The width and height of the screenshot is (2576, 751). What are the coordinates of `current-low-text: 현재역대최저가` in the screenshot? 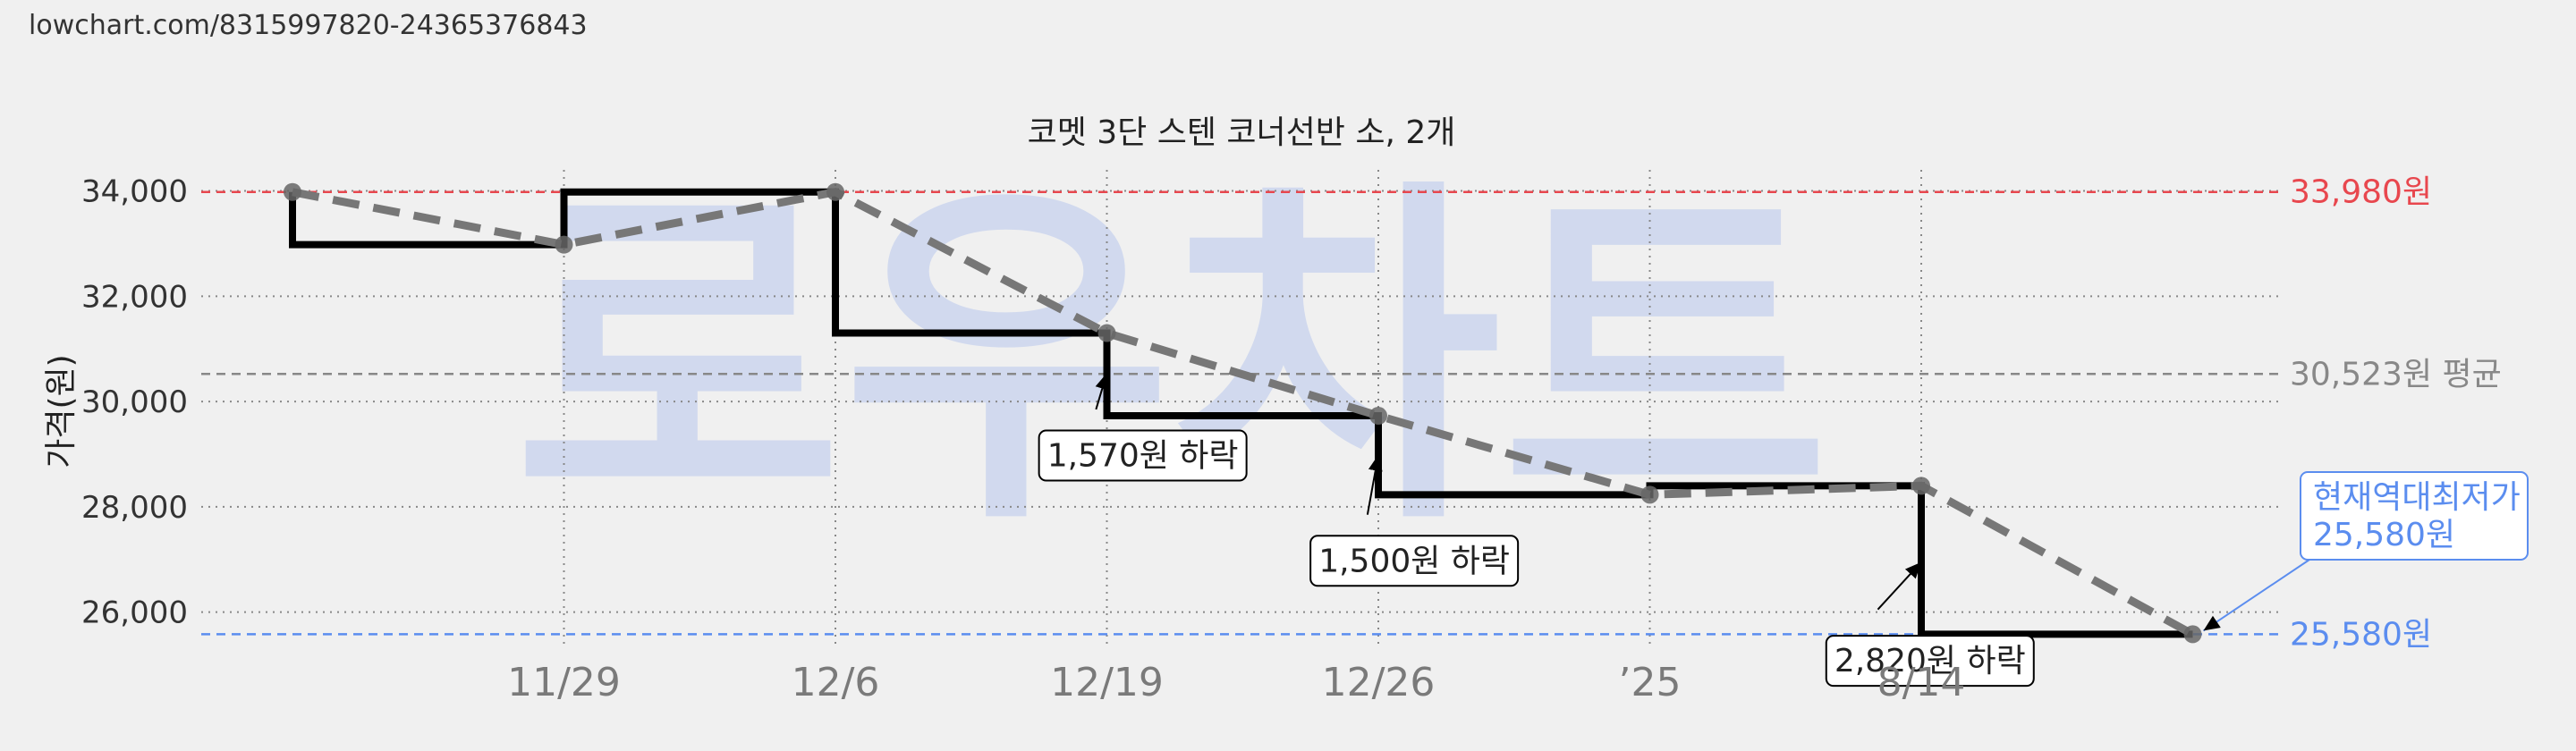 It's located at (2417, 497).